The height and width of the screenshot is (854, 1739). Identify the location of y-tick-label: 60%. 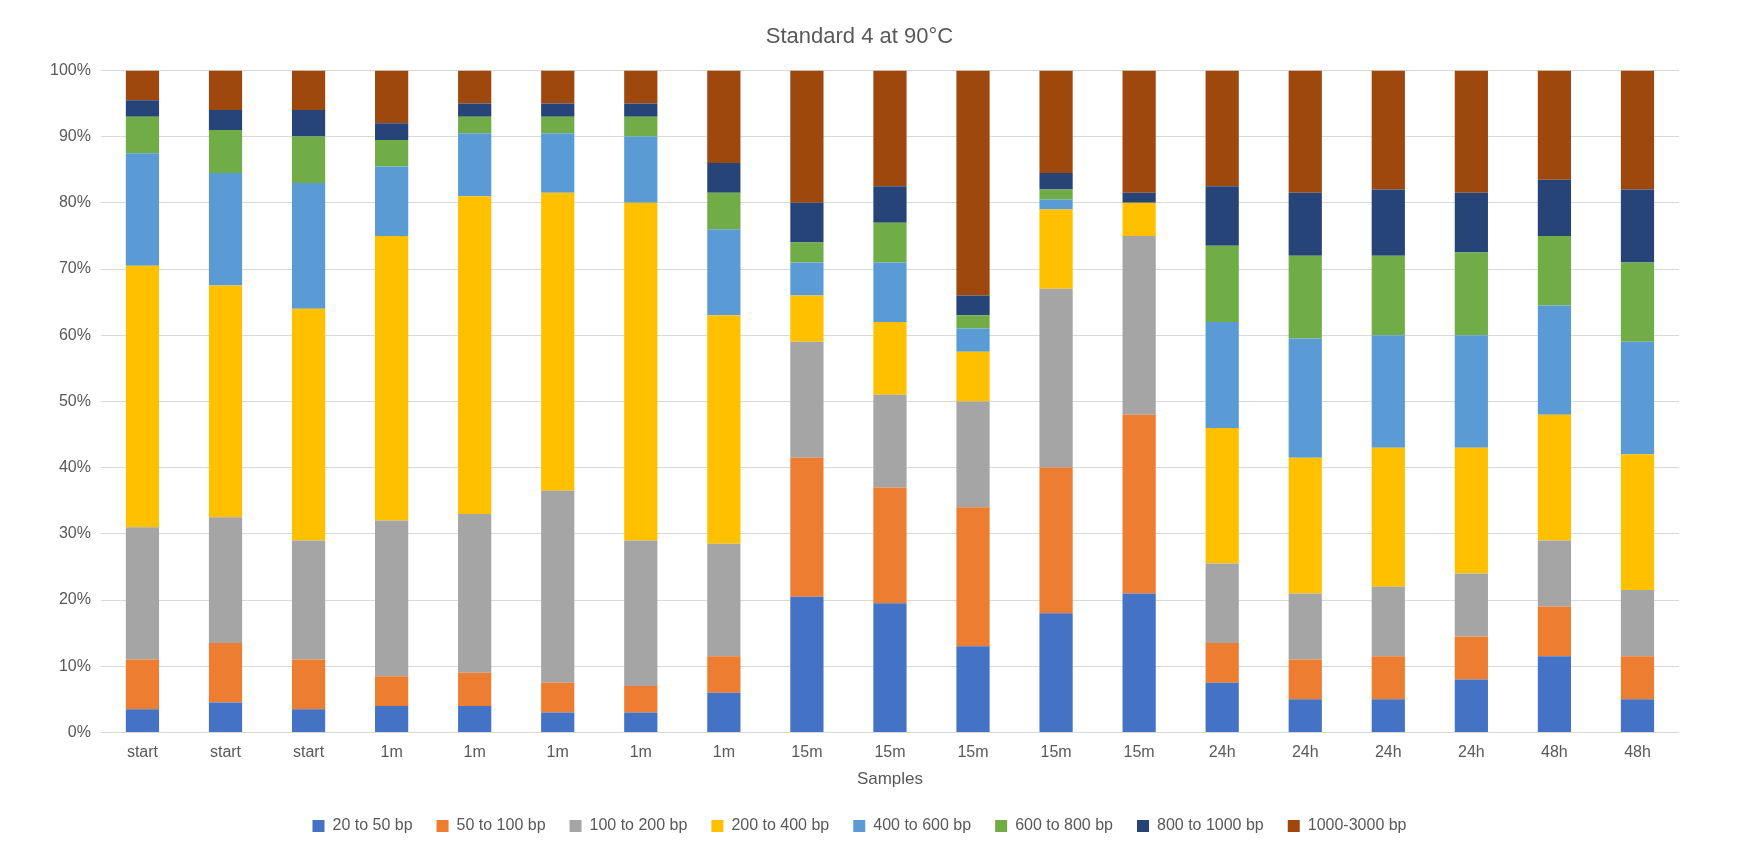
(74, 334).